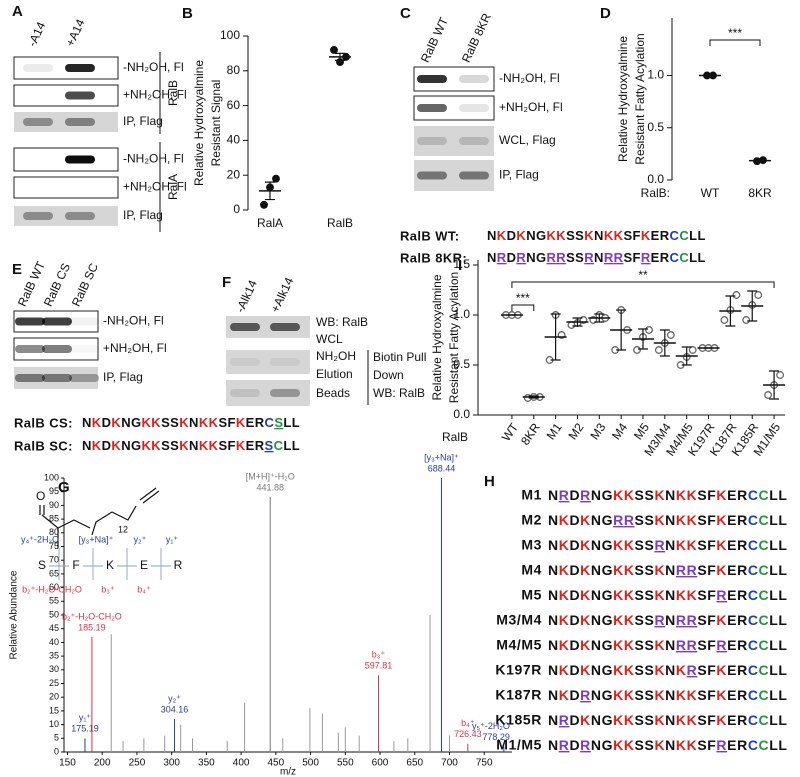 This screenshot has height=777, width=800. What do you see at coordinates (144, 589) in the screenshot?
I see `b-ion-label: b₄⁺` at bounding box center [144, 589].